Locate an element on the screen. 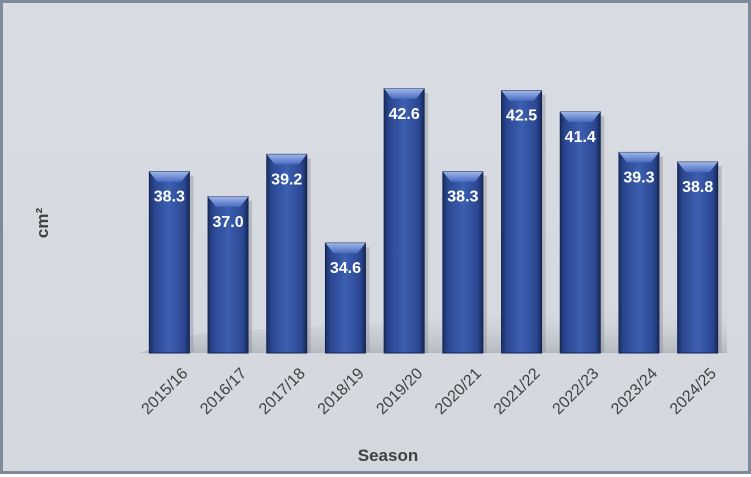  x-axis-label: Season is located at coordinates (388, 455).